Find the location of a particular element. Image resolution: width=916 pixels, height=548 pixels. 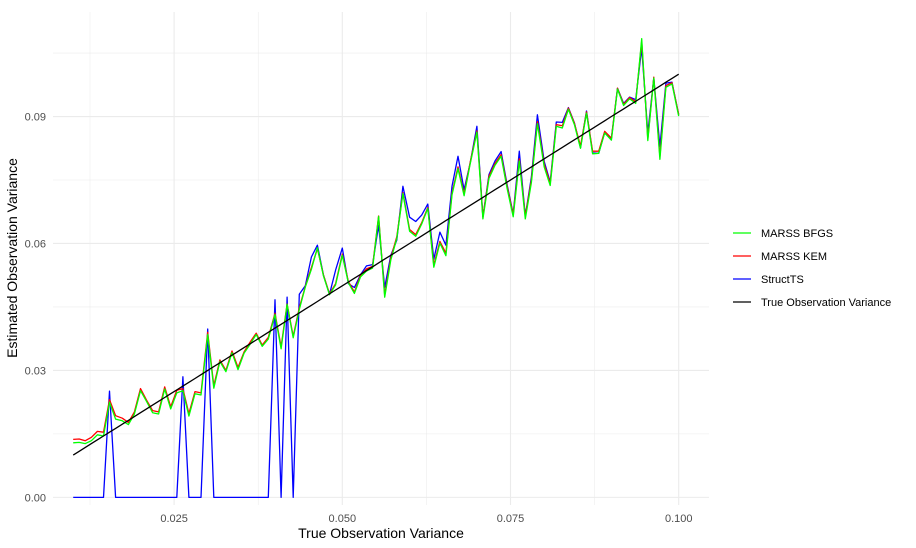

x-tick-label: 0.100 is located at coordinates (679, 519).